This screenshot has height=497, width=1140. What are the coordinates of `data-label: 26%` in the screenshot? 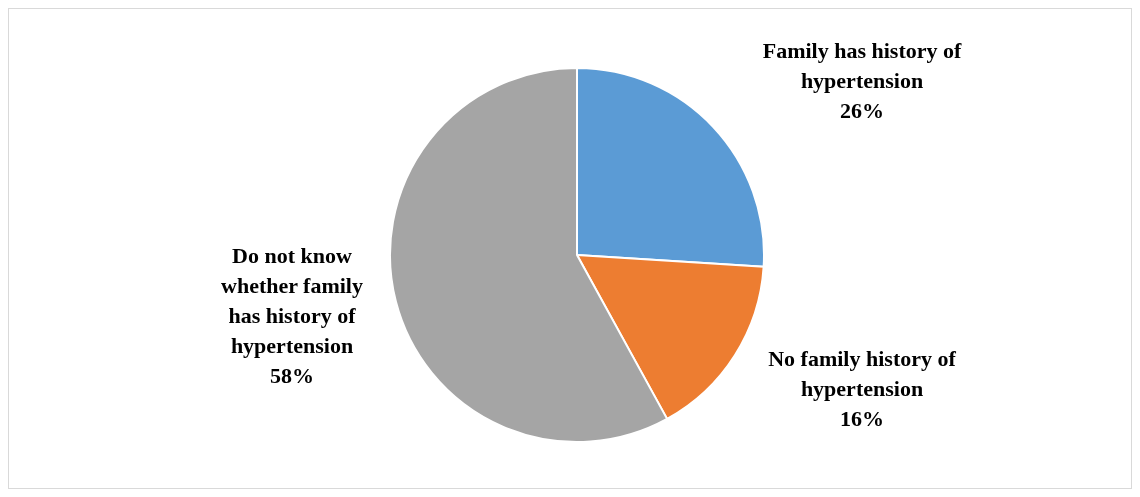 It's located at (862, 110).